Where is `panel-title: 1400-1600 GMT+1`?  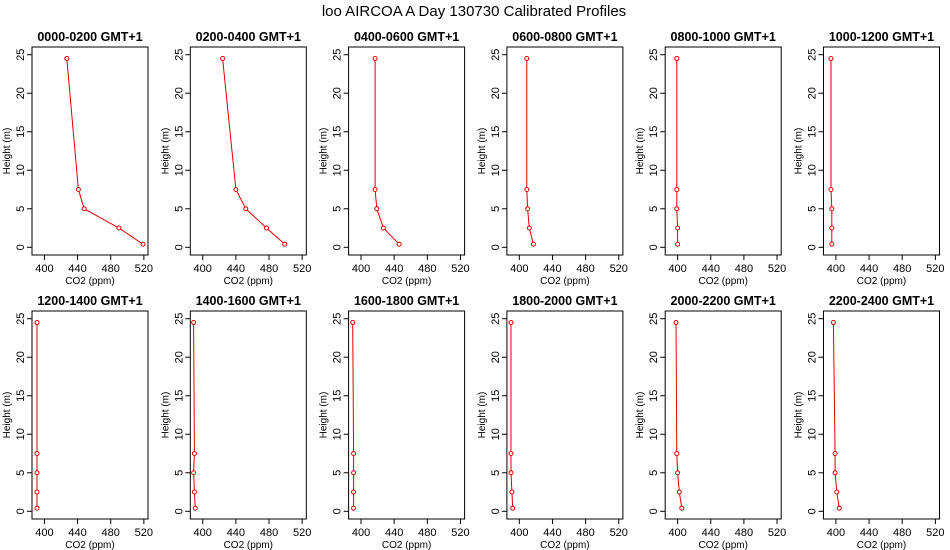
panel-title: 1400-1600 GMT+1 is located at coordinates (248, 301).